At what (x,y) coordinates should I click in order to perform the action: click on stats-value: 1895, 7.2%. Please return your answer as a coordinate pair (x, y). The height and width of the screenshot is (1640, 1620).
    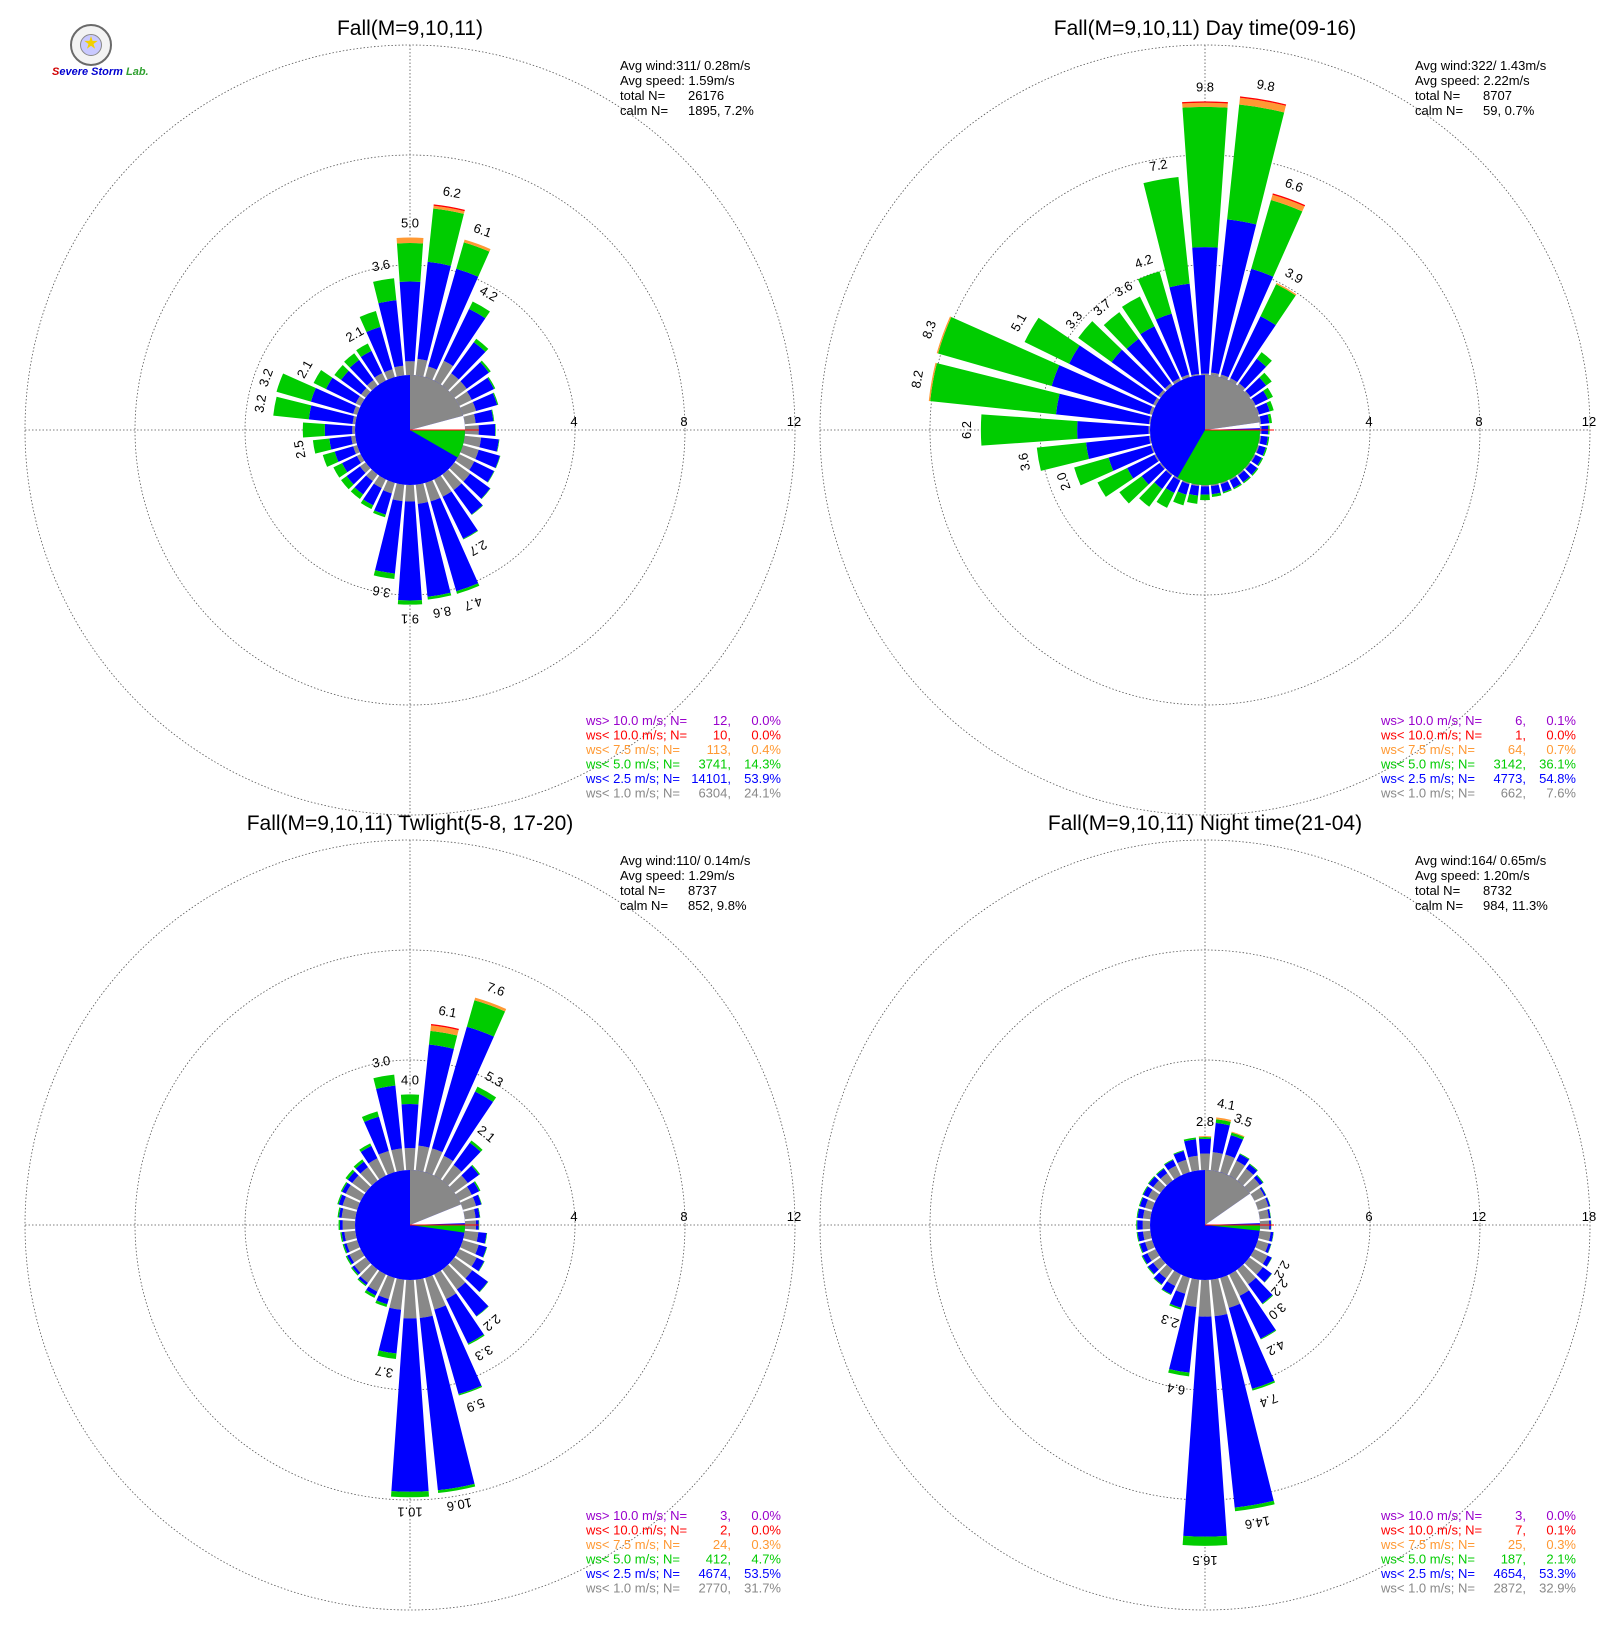
    Looking at the image, I should click on (721, 110).